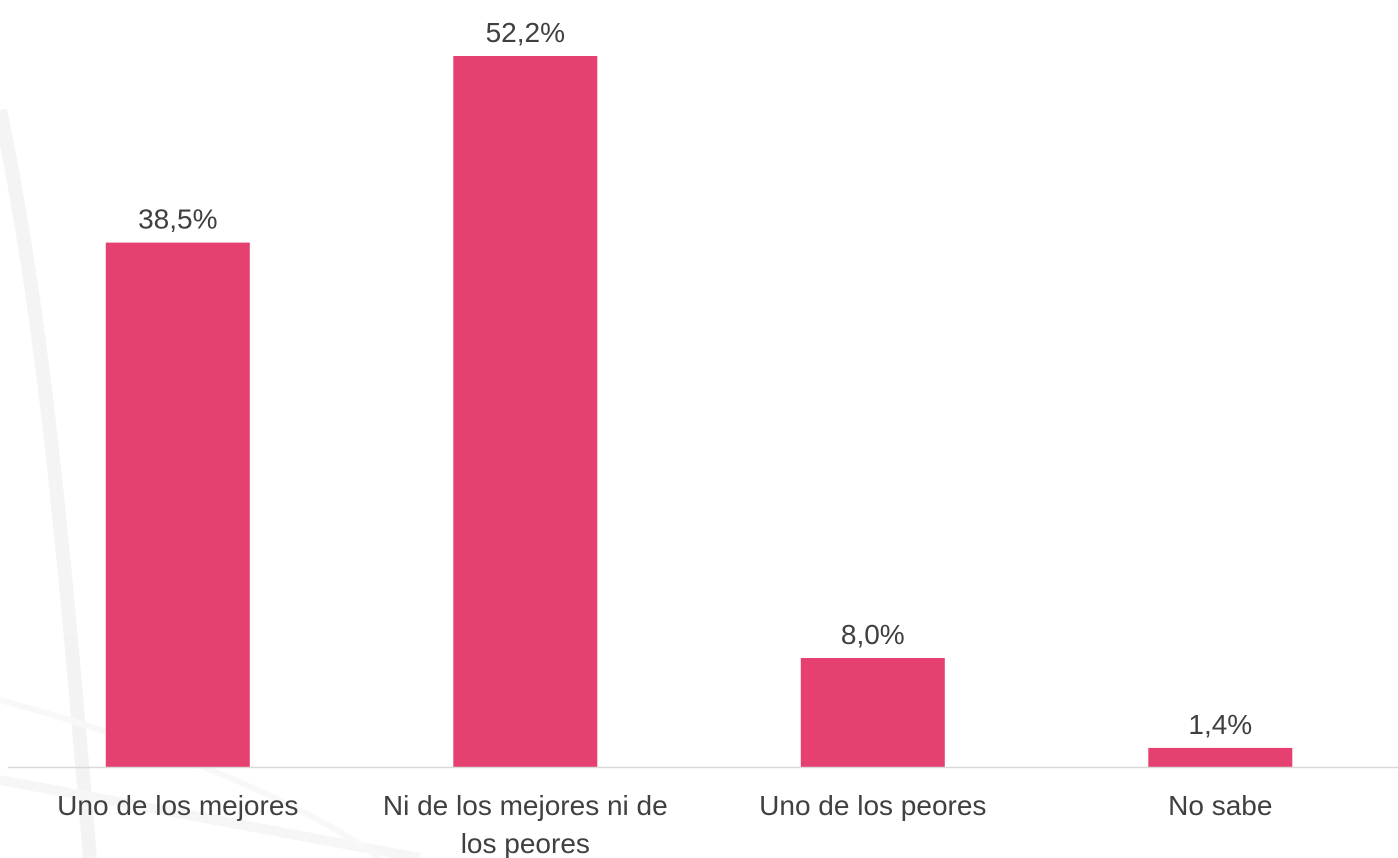 This screenshot has height=858, width=1398. Describe the element at coordinates (525, 32) in the screenshot. I see `data-label-2: 52,2%` at that location.